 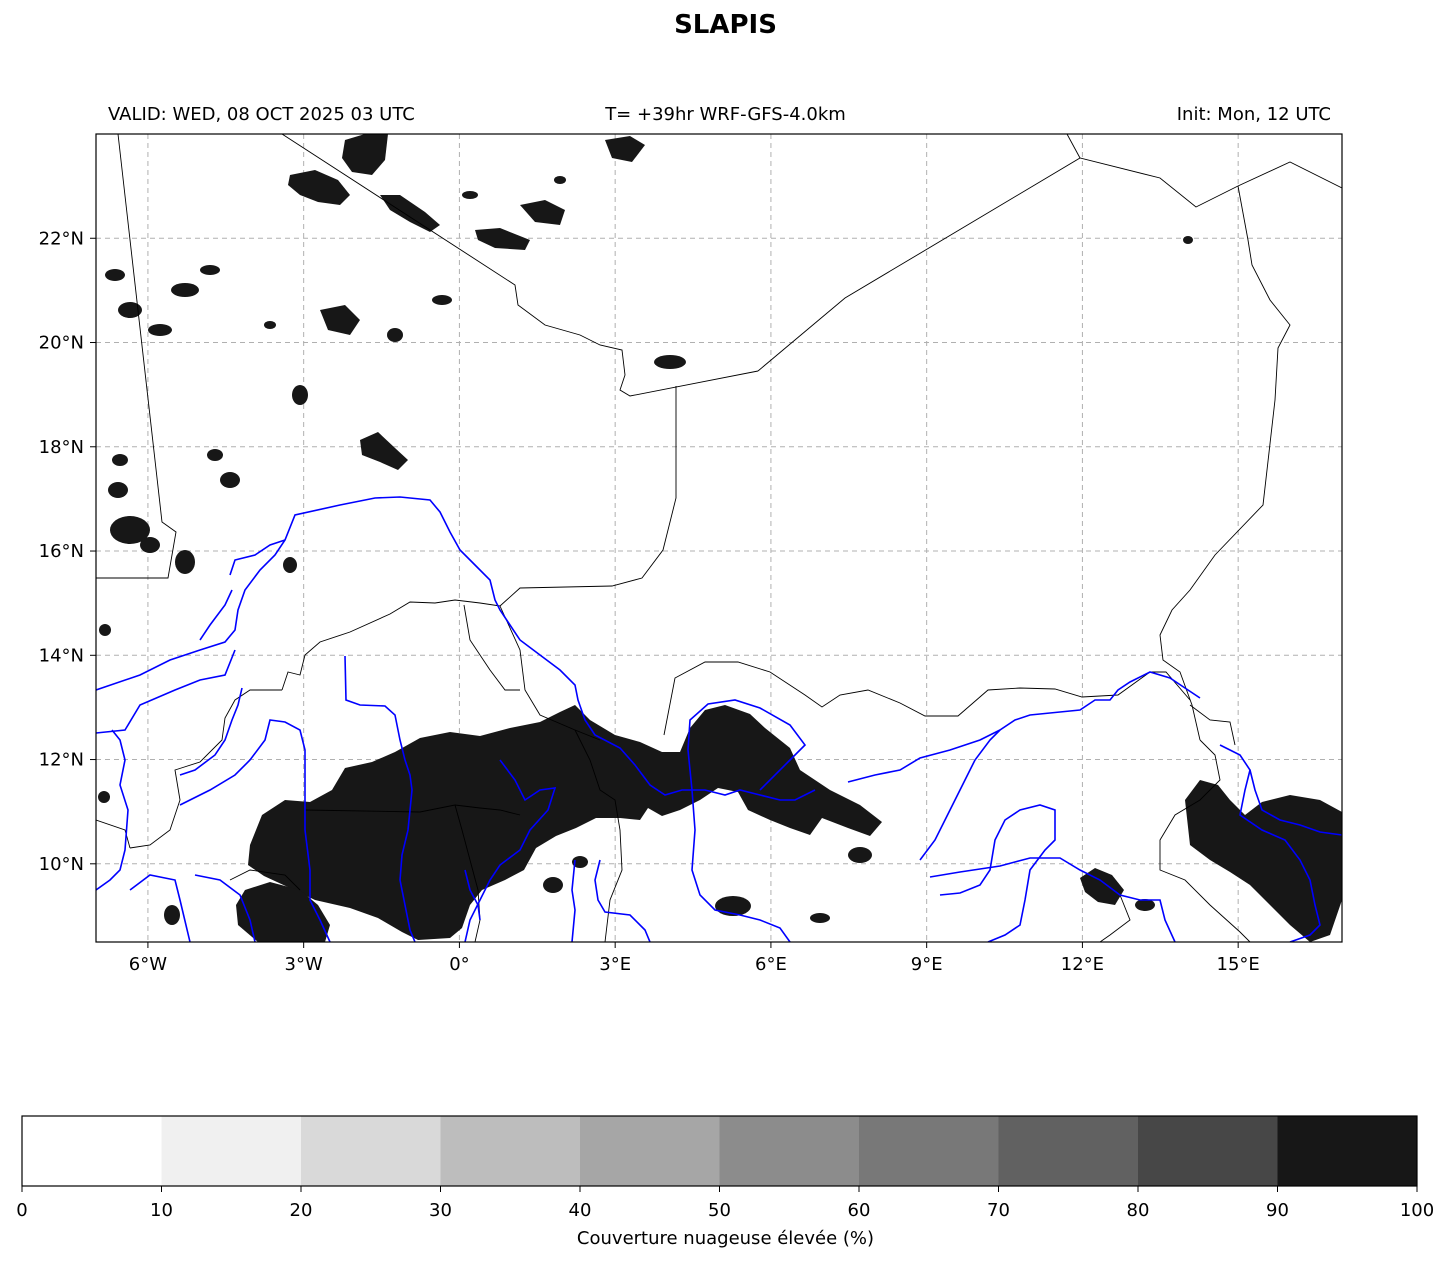 What do you see at coordinates (61, 864) in the screenshot?
I see `lat-tick-label: 10°N` at bounding box center [61, 864].